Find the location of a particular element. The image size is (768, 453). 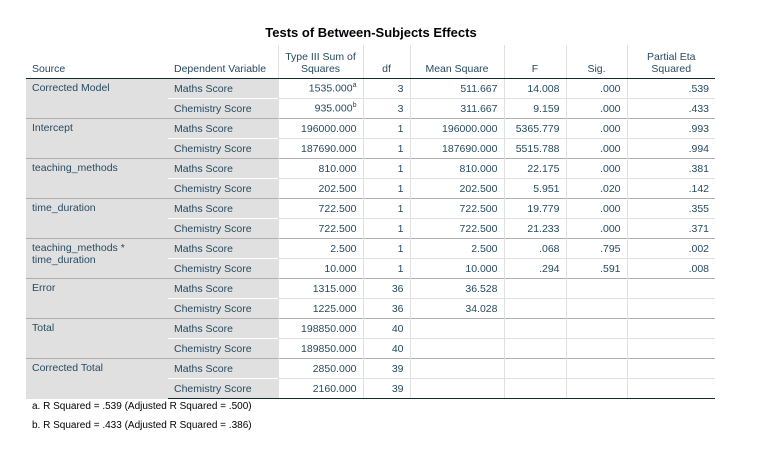

sum-of-squares-value: 10.000 is located at coordinates (340, 268).